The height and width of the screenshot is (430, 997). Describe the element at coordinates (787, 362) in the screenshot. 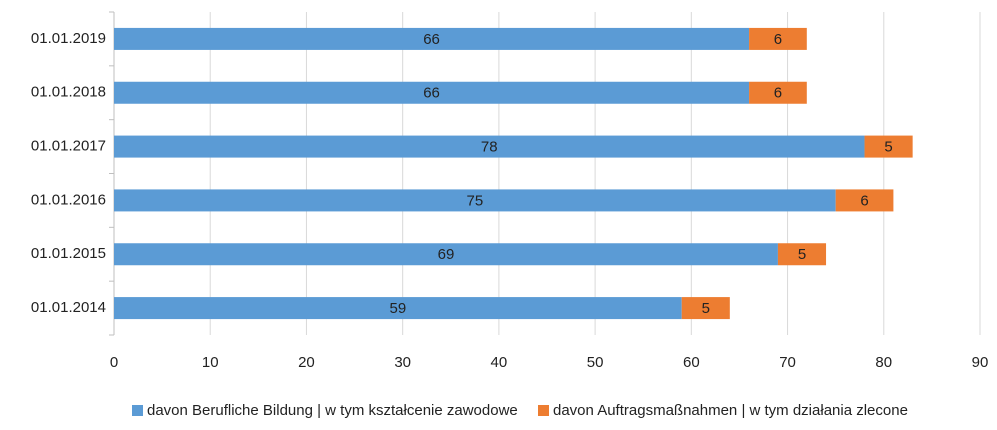

I see `x-tick-label: 70` at that location.